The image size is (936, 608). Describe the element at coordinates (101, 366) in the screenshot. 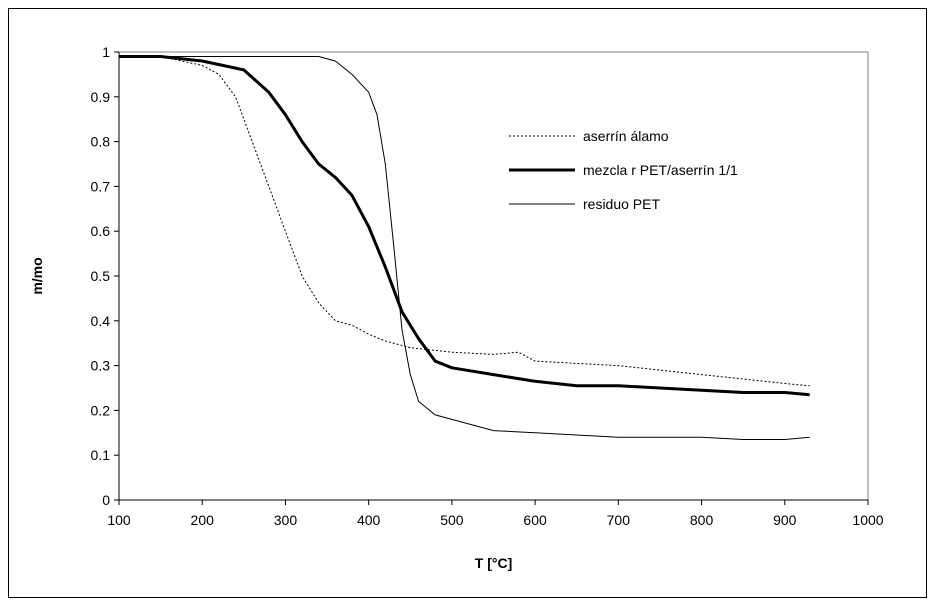

I see `y-tick-label: 0.3` at that location.